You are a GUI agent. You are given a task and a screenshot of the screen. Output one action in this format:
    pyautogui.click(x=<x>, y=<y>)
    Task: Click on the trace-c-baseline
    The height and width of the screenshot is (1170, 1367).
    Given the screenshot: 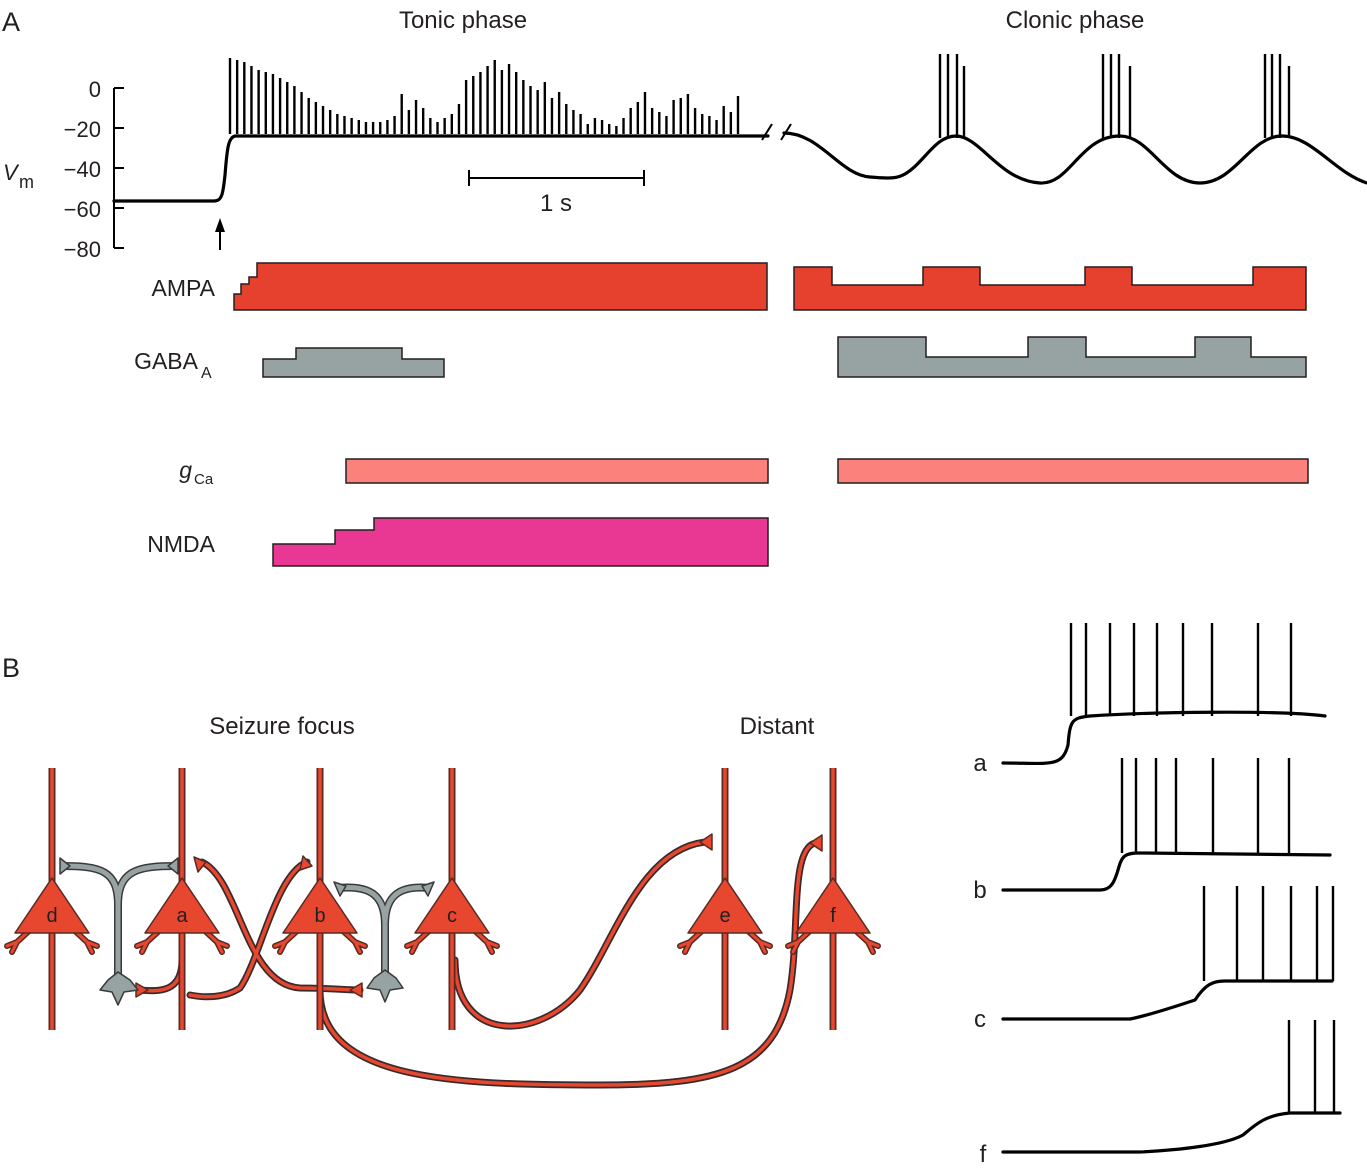 What is the action you would take?
    pyautogui.click(x=1167, y=1000)
    